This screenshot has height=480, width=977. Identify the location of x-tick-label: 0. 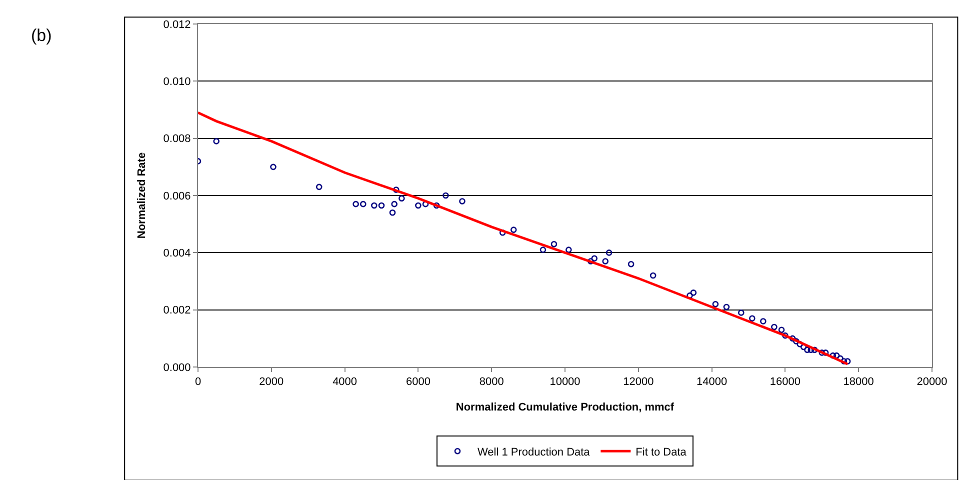
(198, 382).